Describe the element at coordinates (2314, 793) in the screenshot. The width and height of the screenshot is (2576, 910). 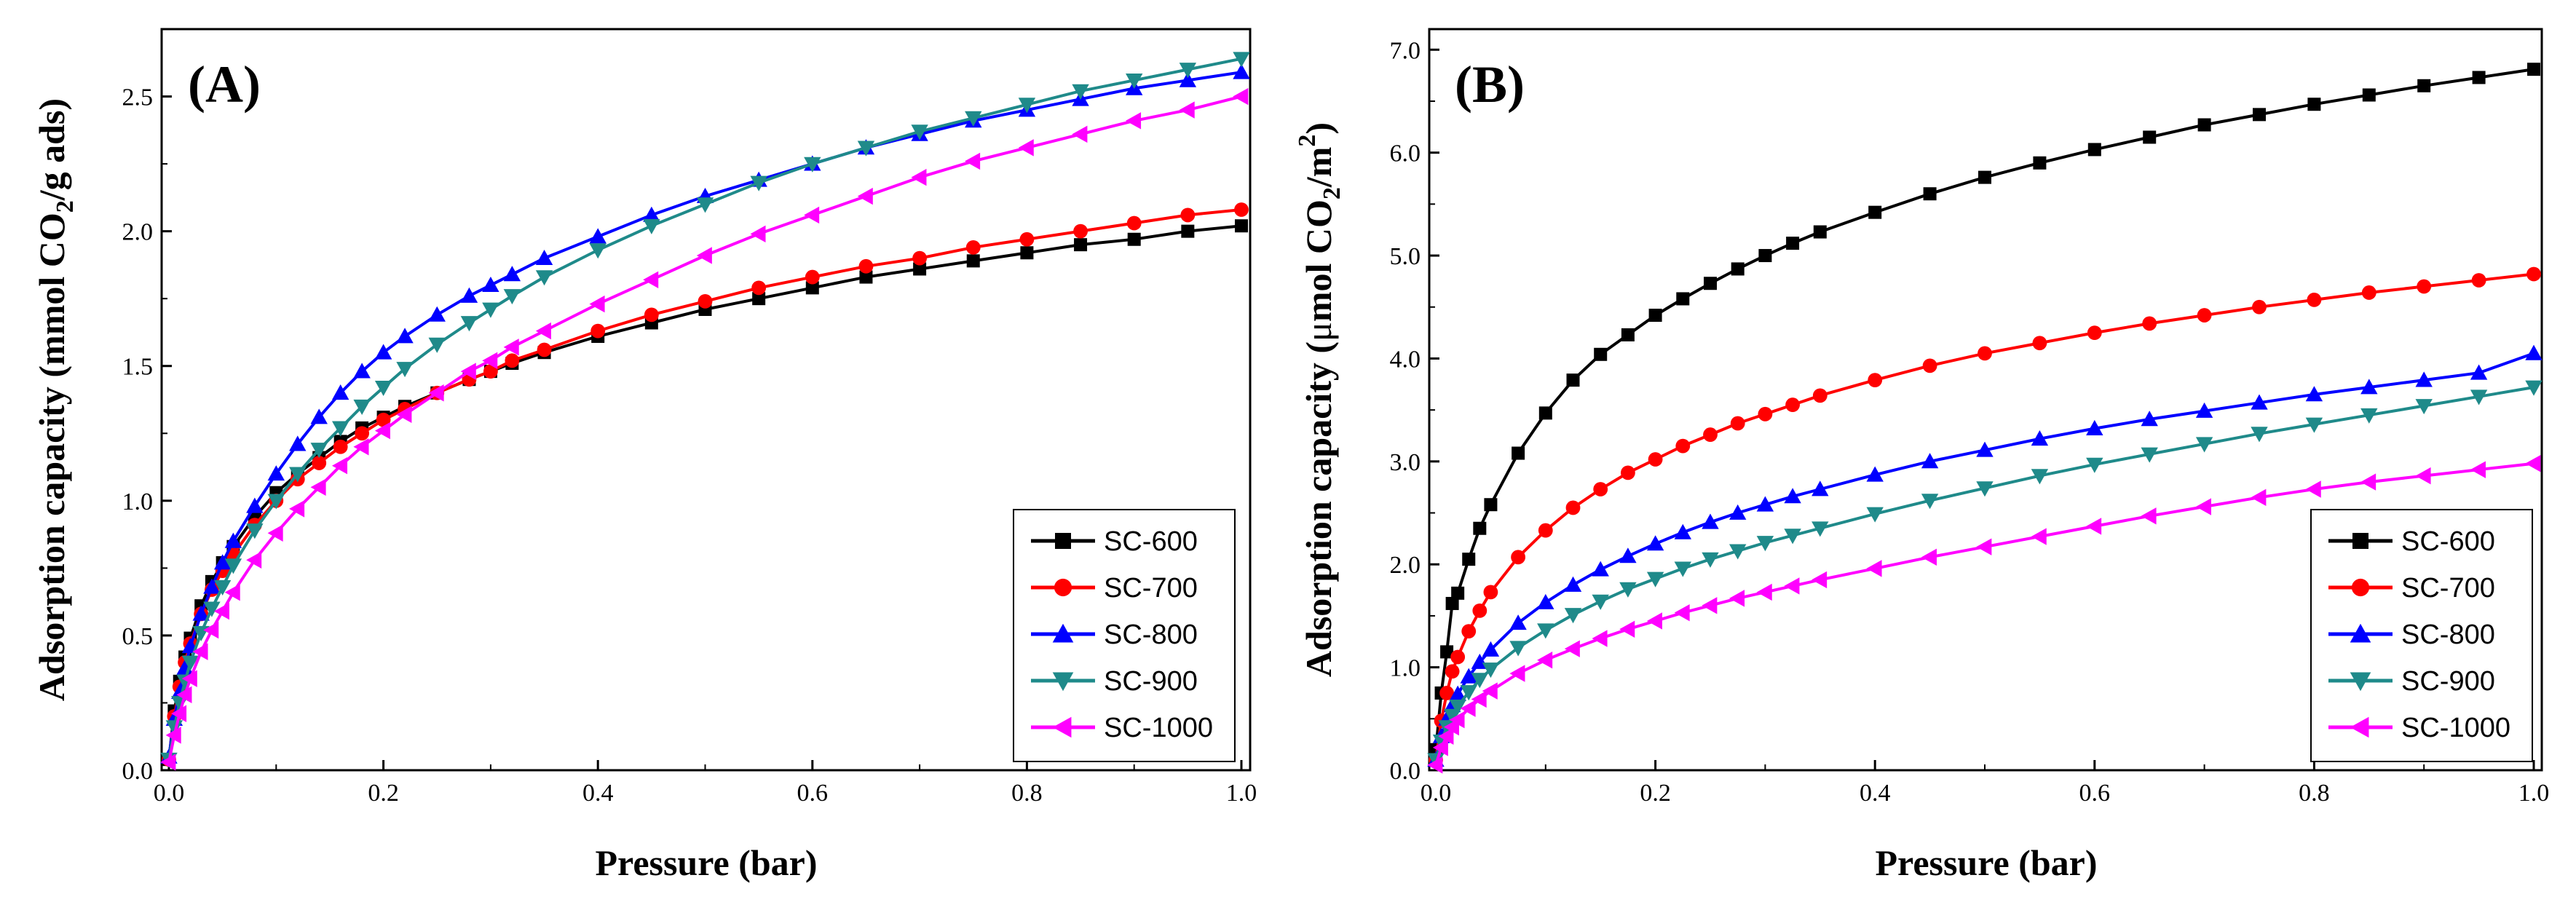
I see `panel-b-x-tick-label: 0.8` at that location.